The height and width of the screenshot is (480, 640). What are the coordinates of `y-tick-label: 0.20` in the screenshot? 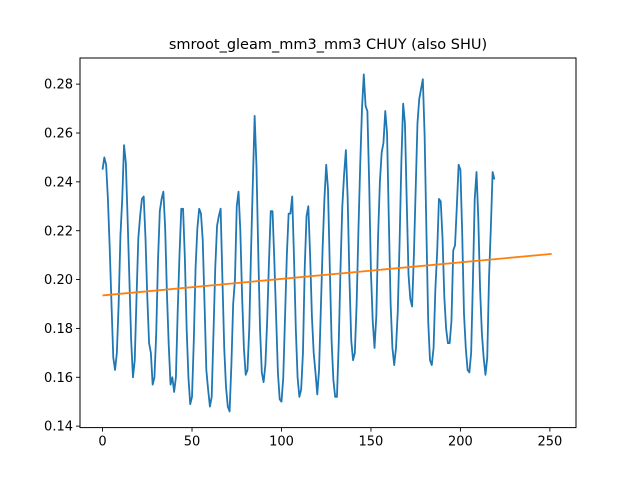 It's located at (58, 280).